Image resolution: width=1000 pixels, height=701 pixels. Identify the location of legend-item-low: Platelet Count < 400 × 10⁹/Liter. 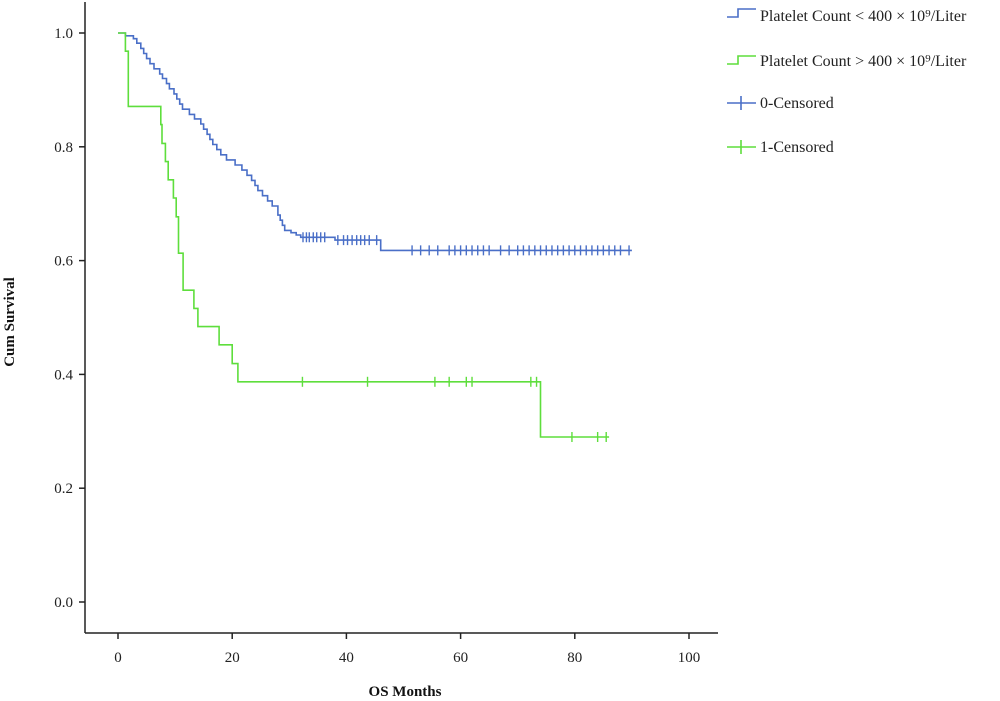
(847, 16).